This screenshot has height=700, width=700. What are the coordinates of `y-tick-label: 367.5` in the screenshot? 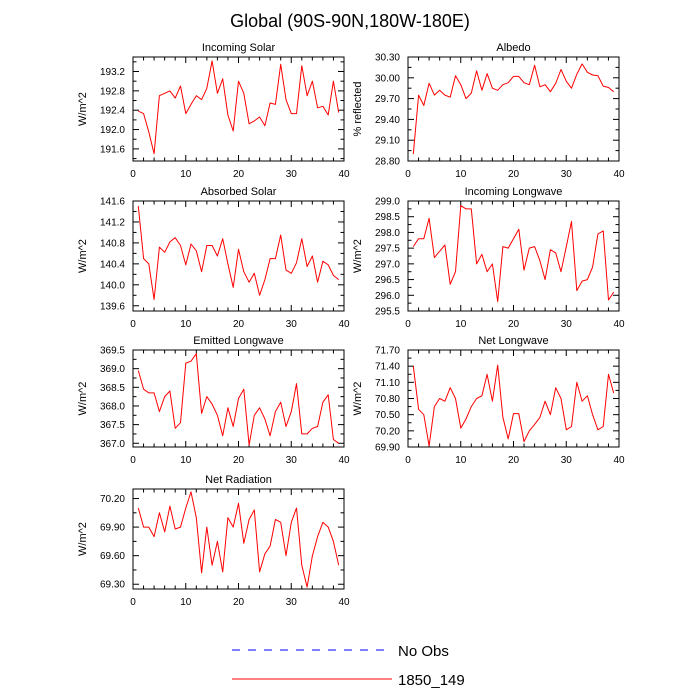 It's located at (112, 425).